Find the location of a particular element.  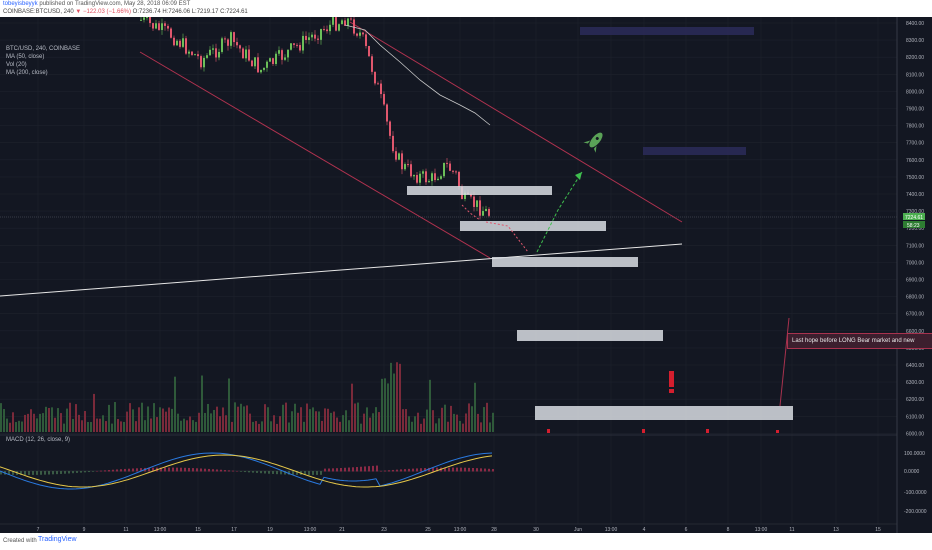

time-tick-label: 6 is located at coordinates (686, 530).